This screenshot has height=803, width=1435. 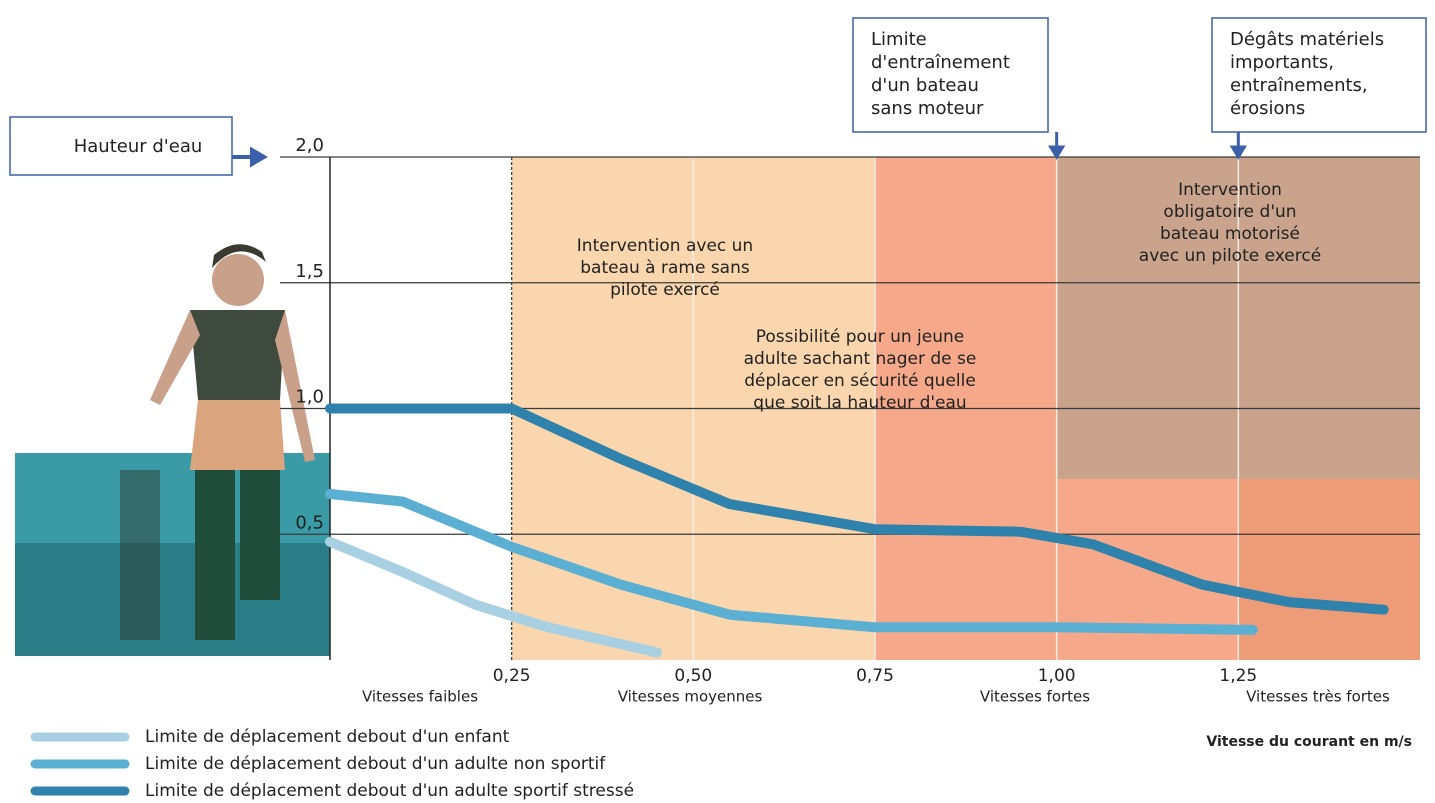 What do you see at coordinates (693, 676) in the screenshot?
I see `x-tick-label: 0,50` at bounding box center [693, 676].